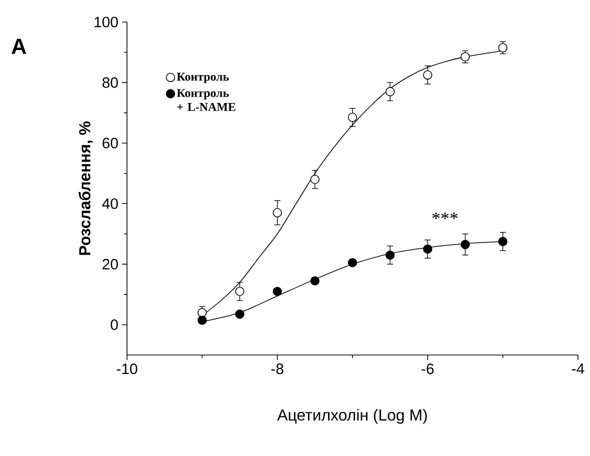  I want to click on x-tick-label: -6, so click(428, 369).